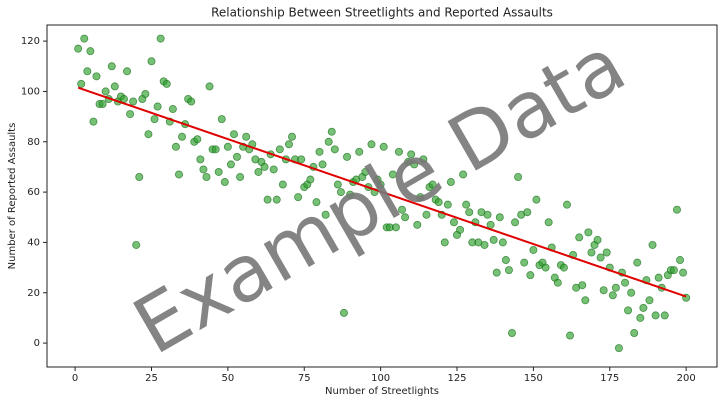 This screenshot has width=724, height=403. Describe the element at coordinates (380, 378) in the screenshot. I see `x-tick-label: 100` at that location.